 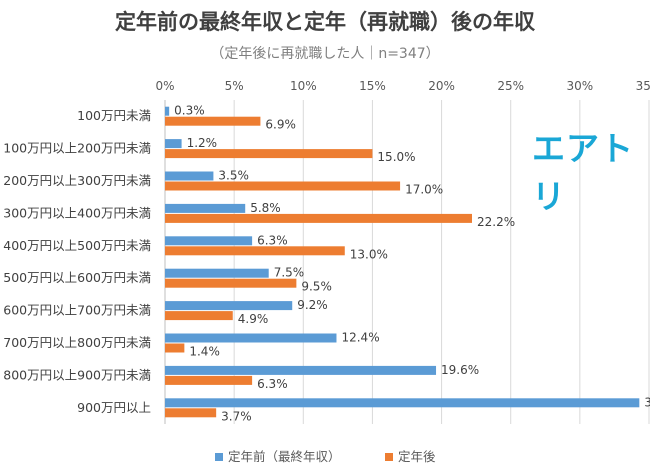 I want to click on legend-label: 定年後, so click(x=417, y=456).